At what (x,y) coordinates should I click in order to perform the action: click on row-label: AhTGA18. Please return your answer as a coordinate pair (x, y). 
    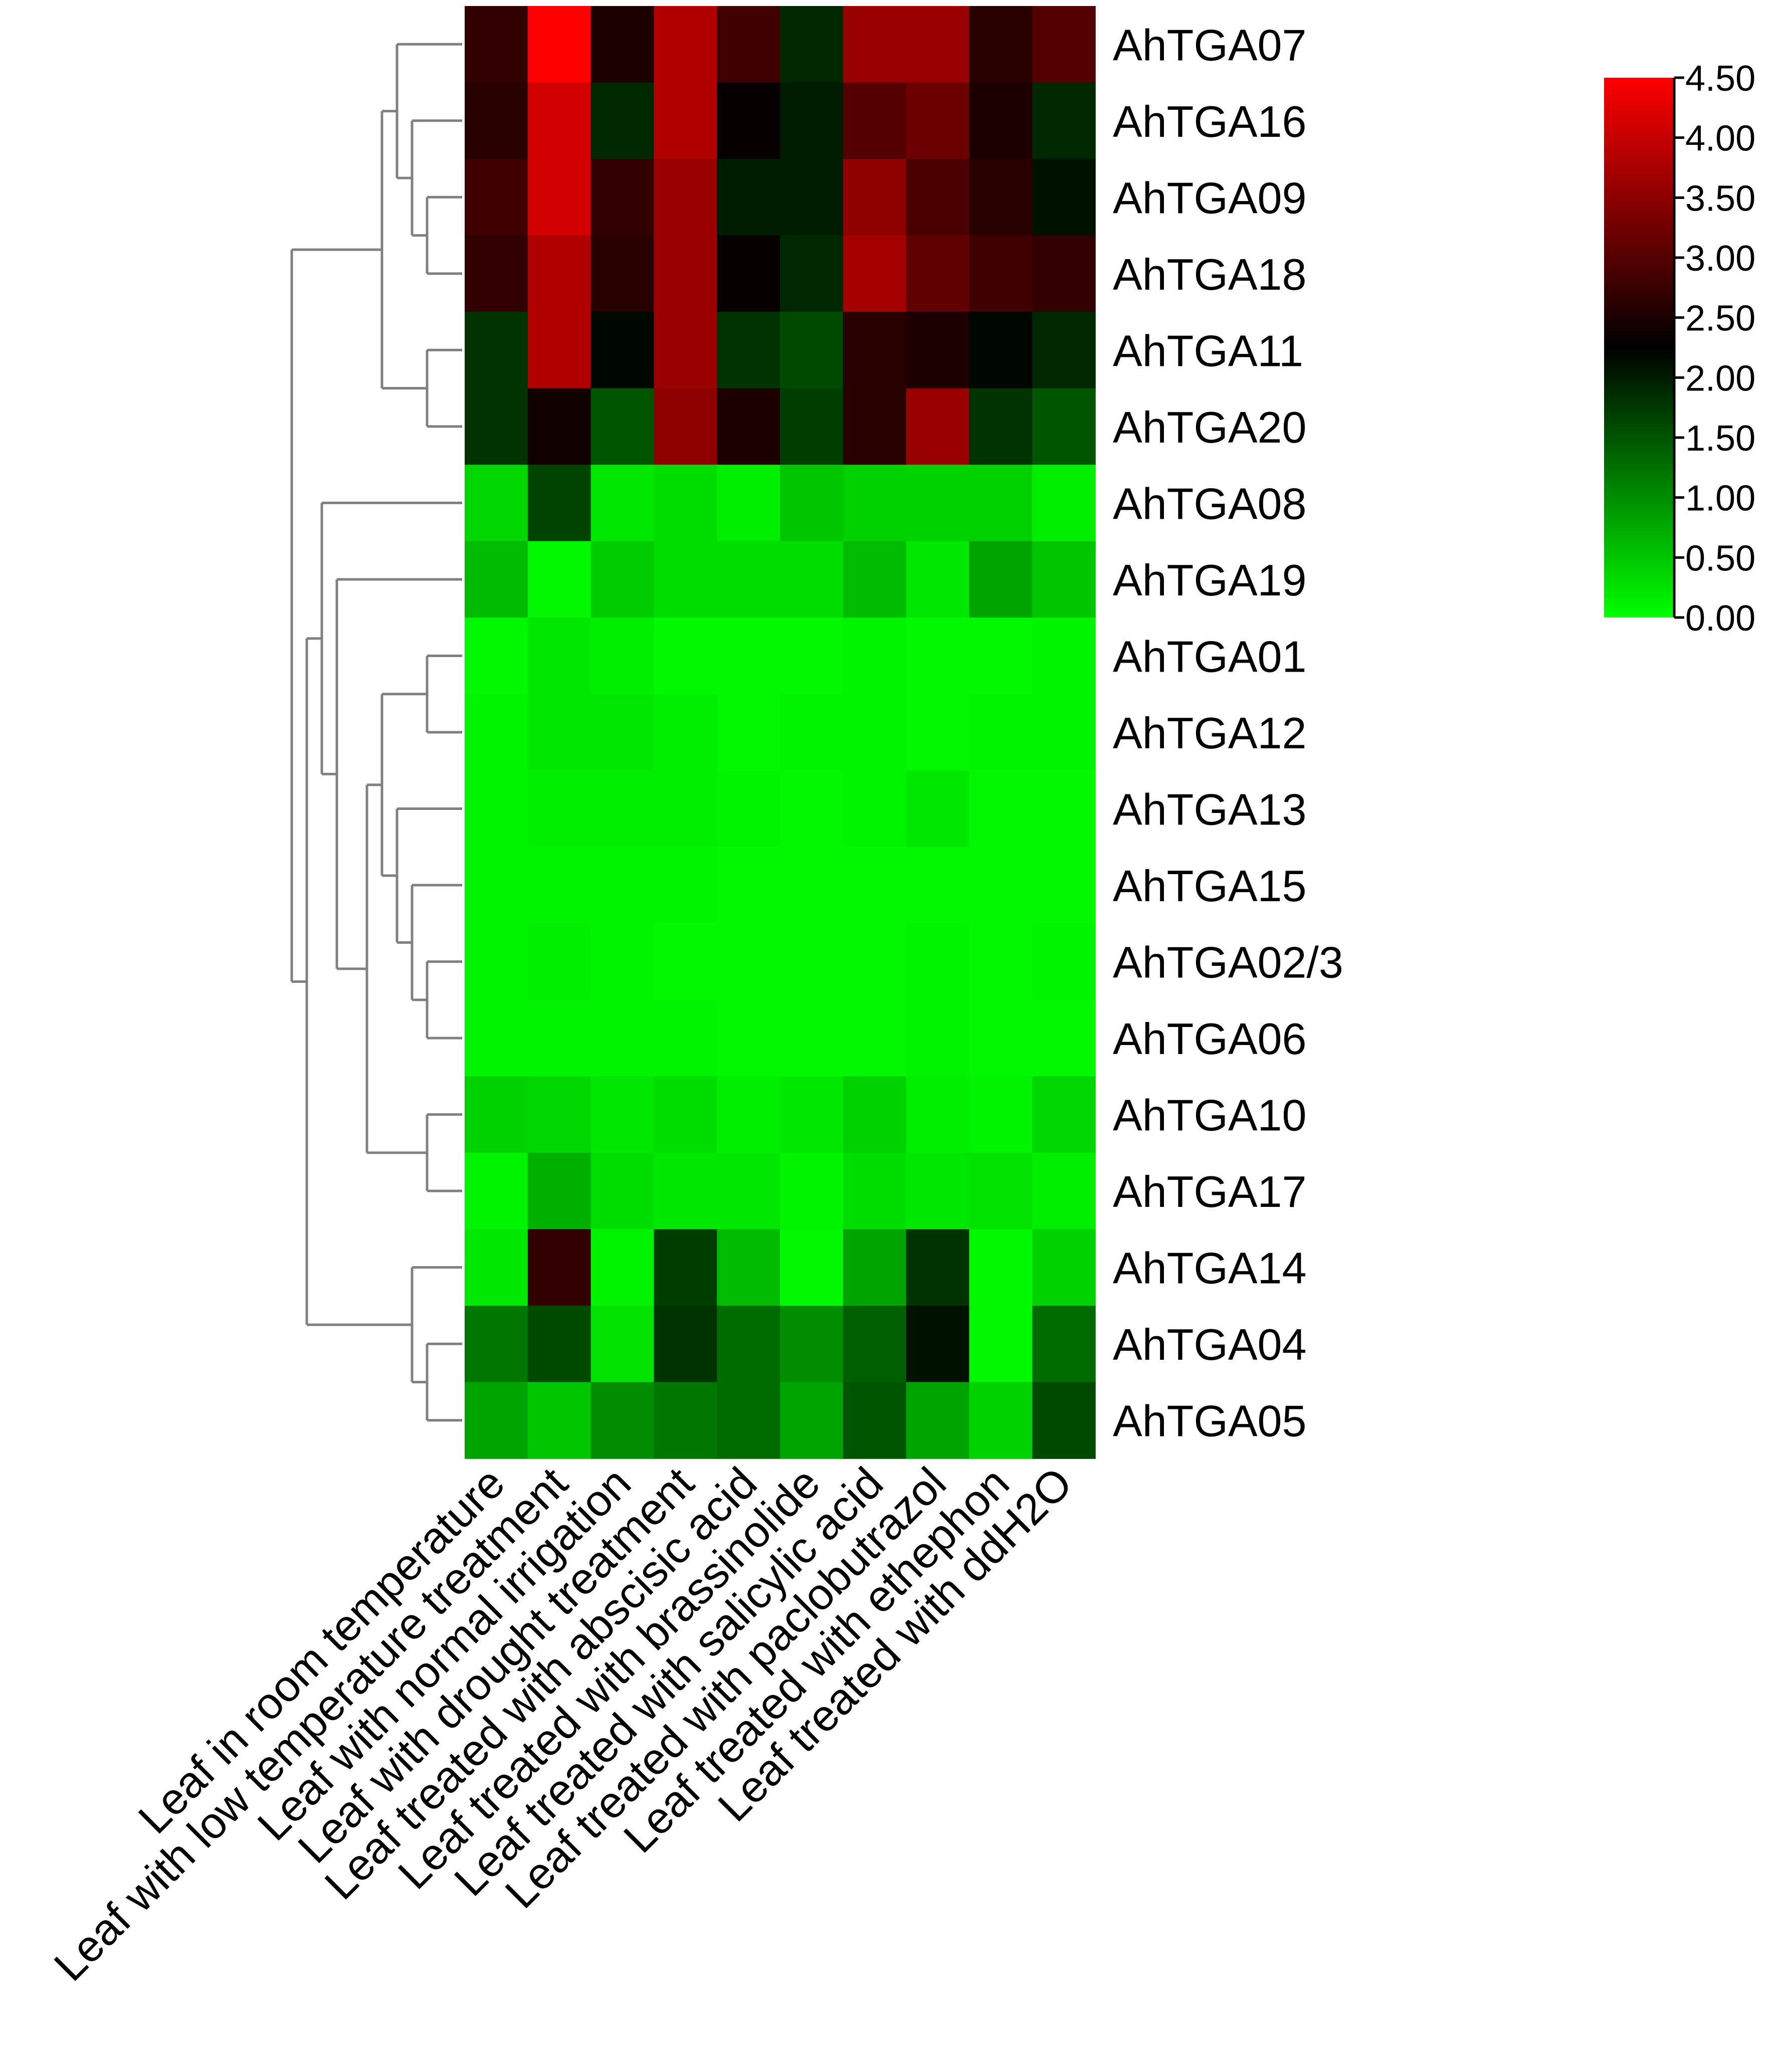
    Looking at the image, I should click on (1209, 275).